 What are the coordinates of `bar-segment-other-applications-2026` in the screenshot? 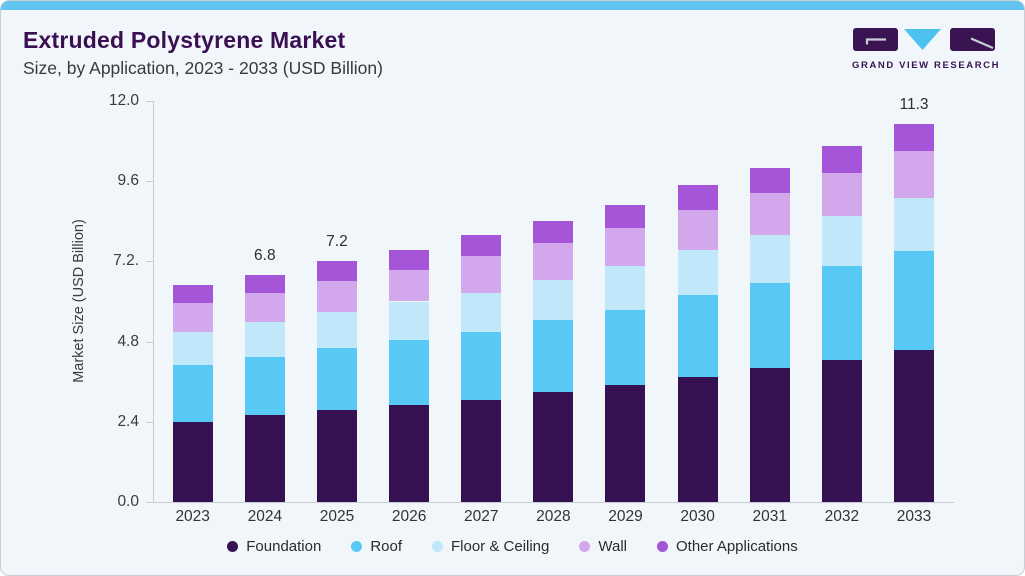 It's located at (409, 259).